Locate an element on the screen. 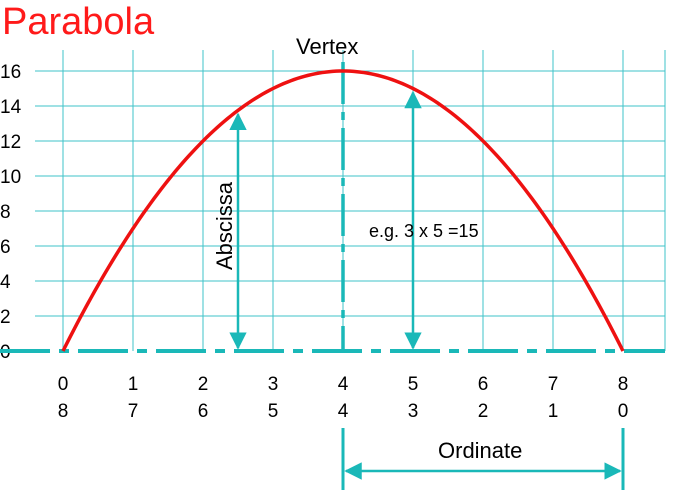 This screenshot has height=492, width=700. abscissa-label: Abscissa is located at coordinates (224, 225).